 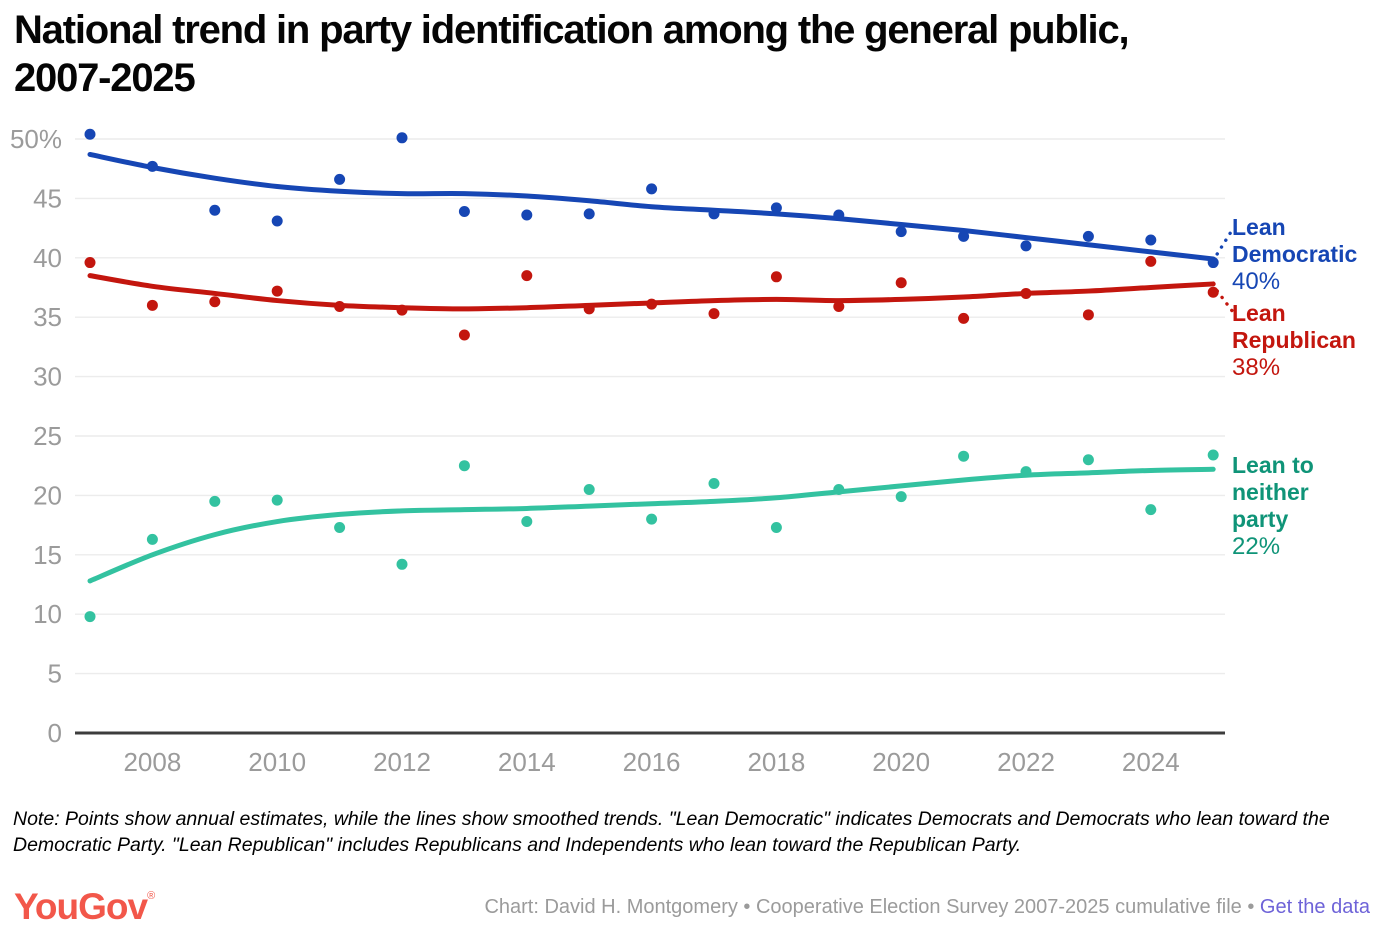 What do you see at coordinates (1151, 762) in the screenshot?
I see `x-tick-label: 2024` at bounding box center [1151, 762].